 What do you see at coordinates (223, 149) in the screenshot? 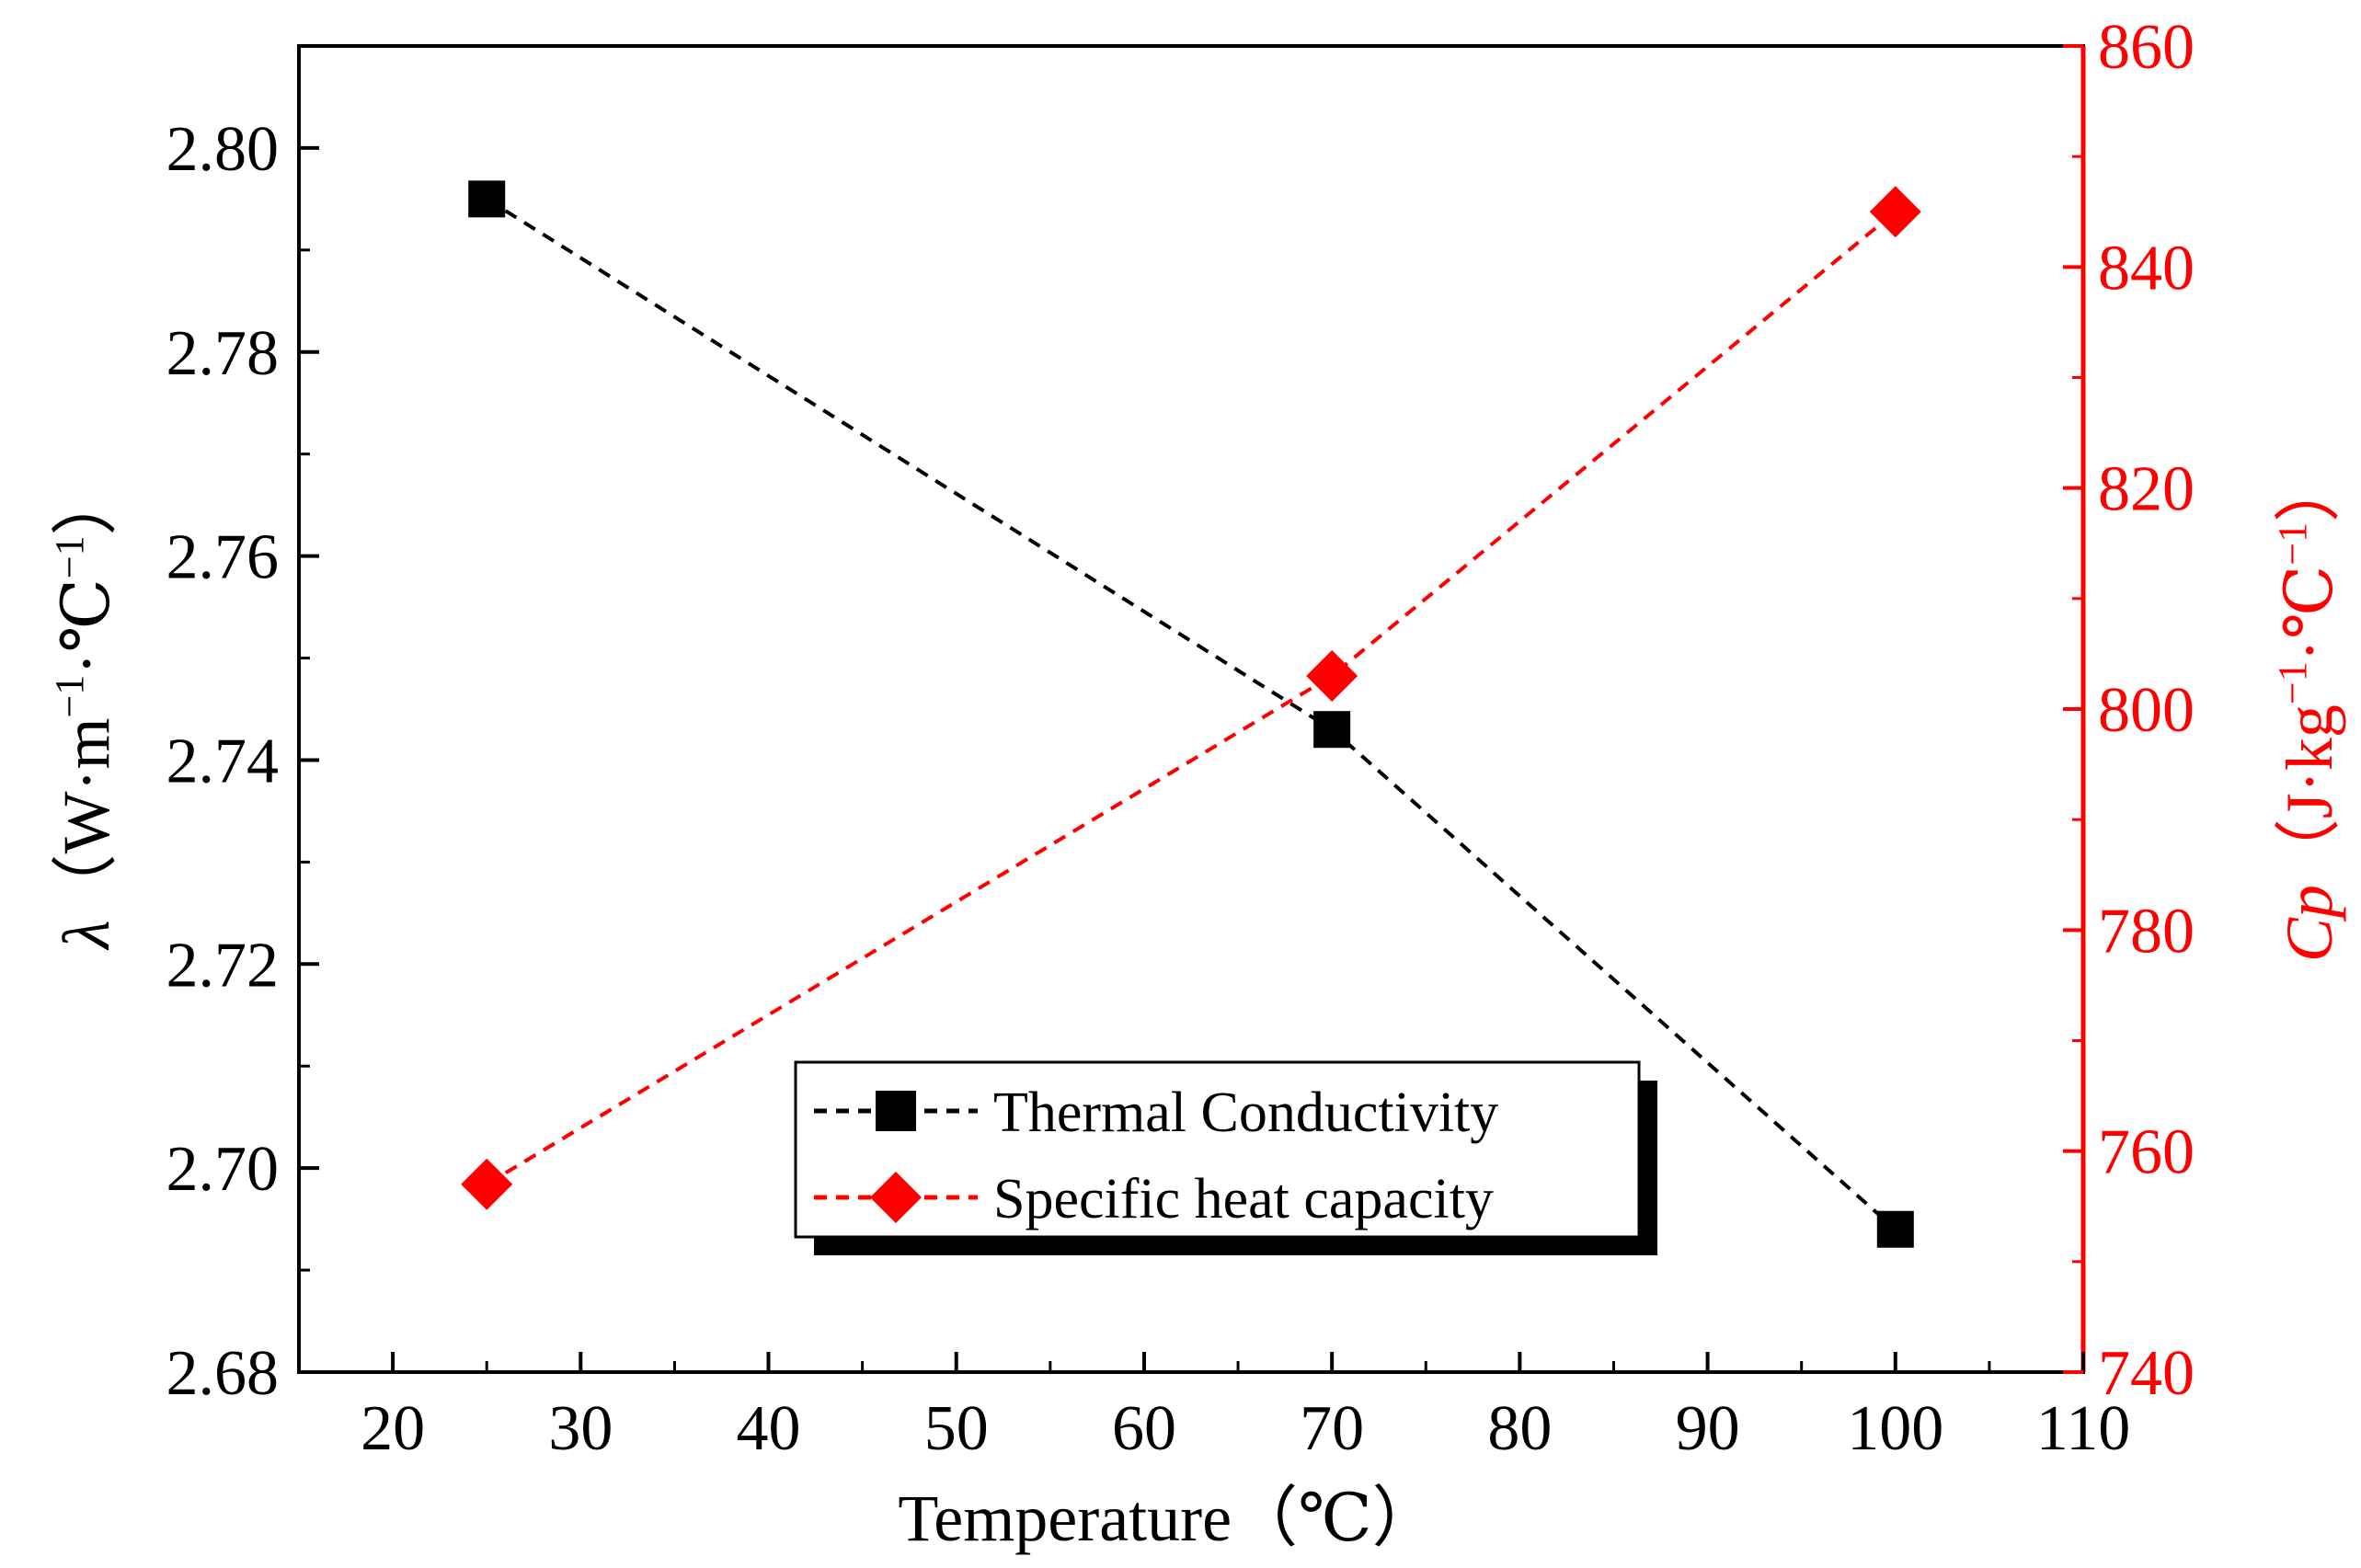
I see `left-y-tick-label: 2.80` at bounding box center [223, 149].